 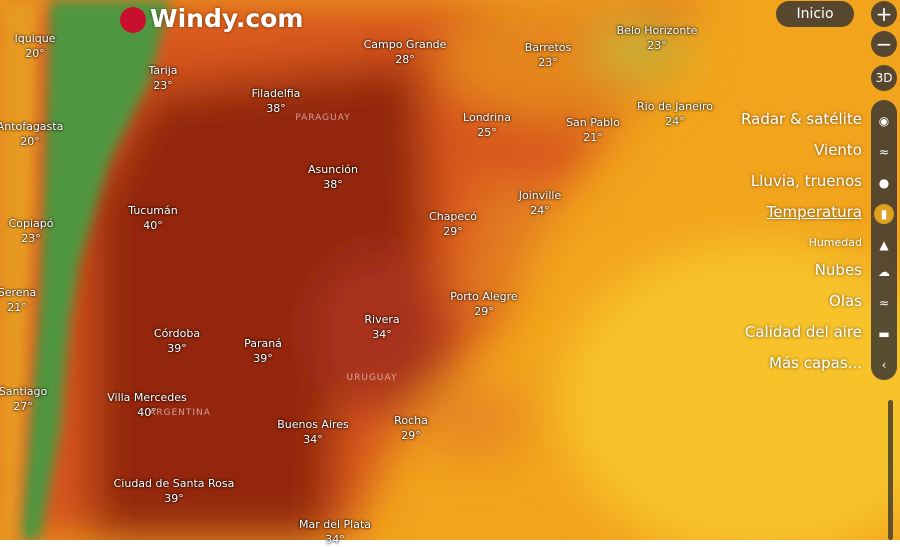 What do you see at coordinates (333, 177) in the screenshot?
I see `city-label: Asunción 38°` at bounding box center [333, 177].